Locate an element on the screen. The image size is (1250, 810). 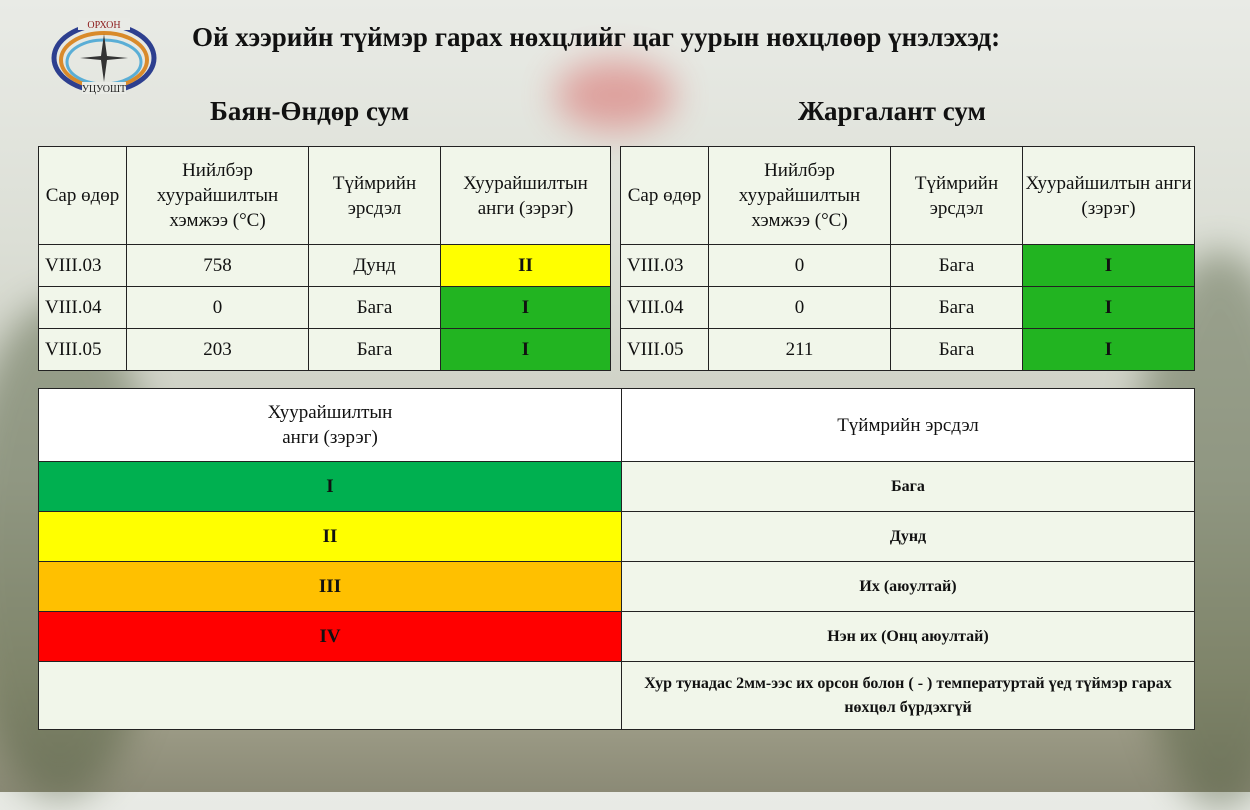
legend-header-class: Хуурайшилтын анги (зэрэг) is located at coordinates (330, 425).